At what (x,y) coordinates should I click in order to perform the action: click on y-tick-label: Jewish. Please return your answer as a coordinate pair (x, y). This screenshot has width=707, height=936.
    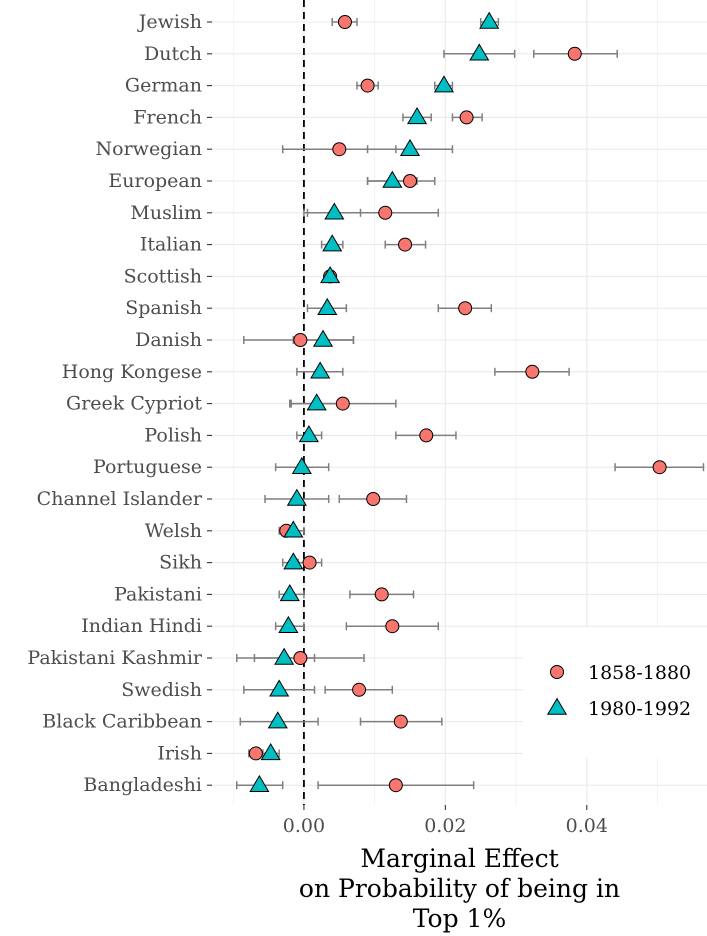
    Looking at the image, I should click on (169, 22).